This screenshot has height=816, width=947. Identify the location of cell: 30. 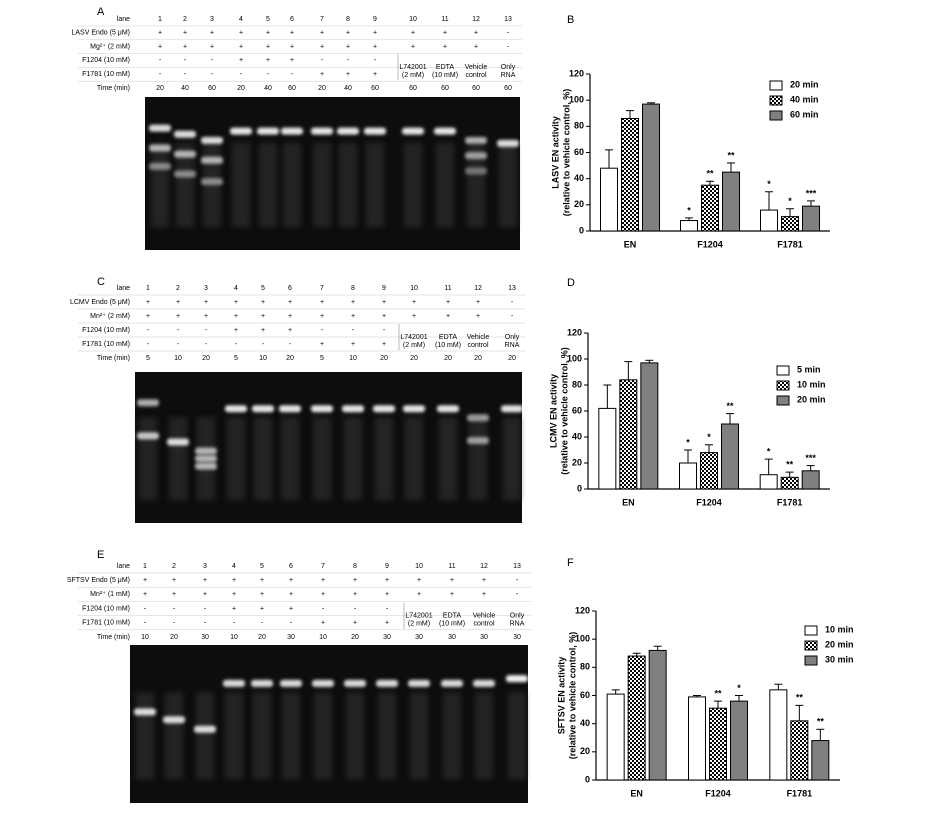
(484, 637).